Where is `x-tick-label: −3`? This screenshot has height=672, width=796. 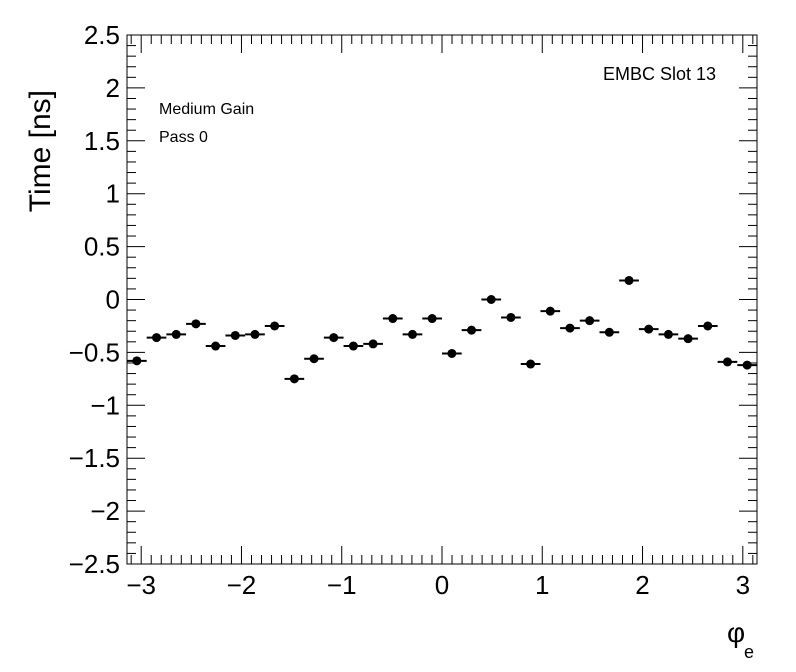 x-tick-label: −3 is located at coordinates (141, 585).